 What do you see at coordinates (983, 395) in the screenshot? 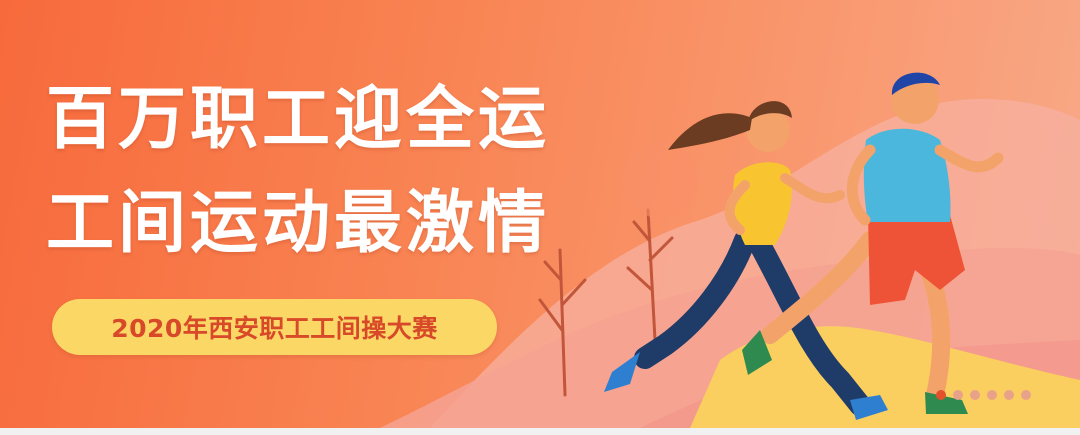
I see `carousel-indicator` at bounding box center [983, 395].